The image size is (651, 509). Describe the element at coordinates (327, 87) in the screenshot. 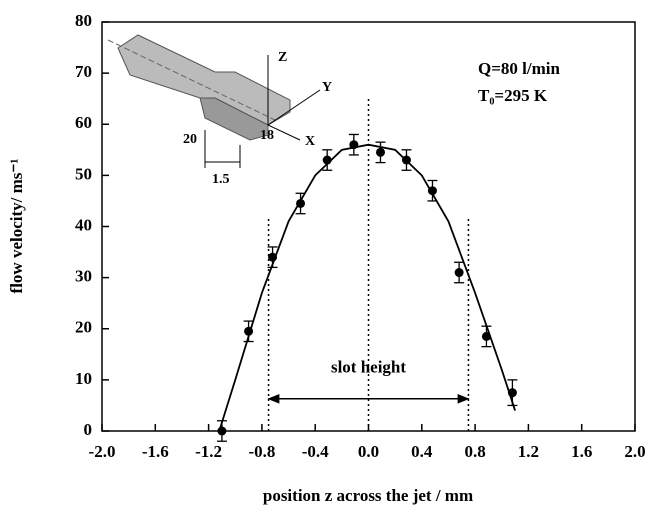

I see `inset-label: Y` at that location.